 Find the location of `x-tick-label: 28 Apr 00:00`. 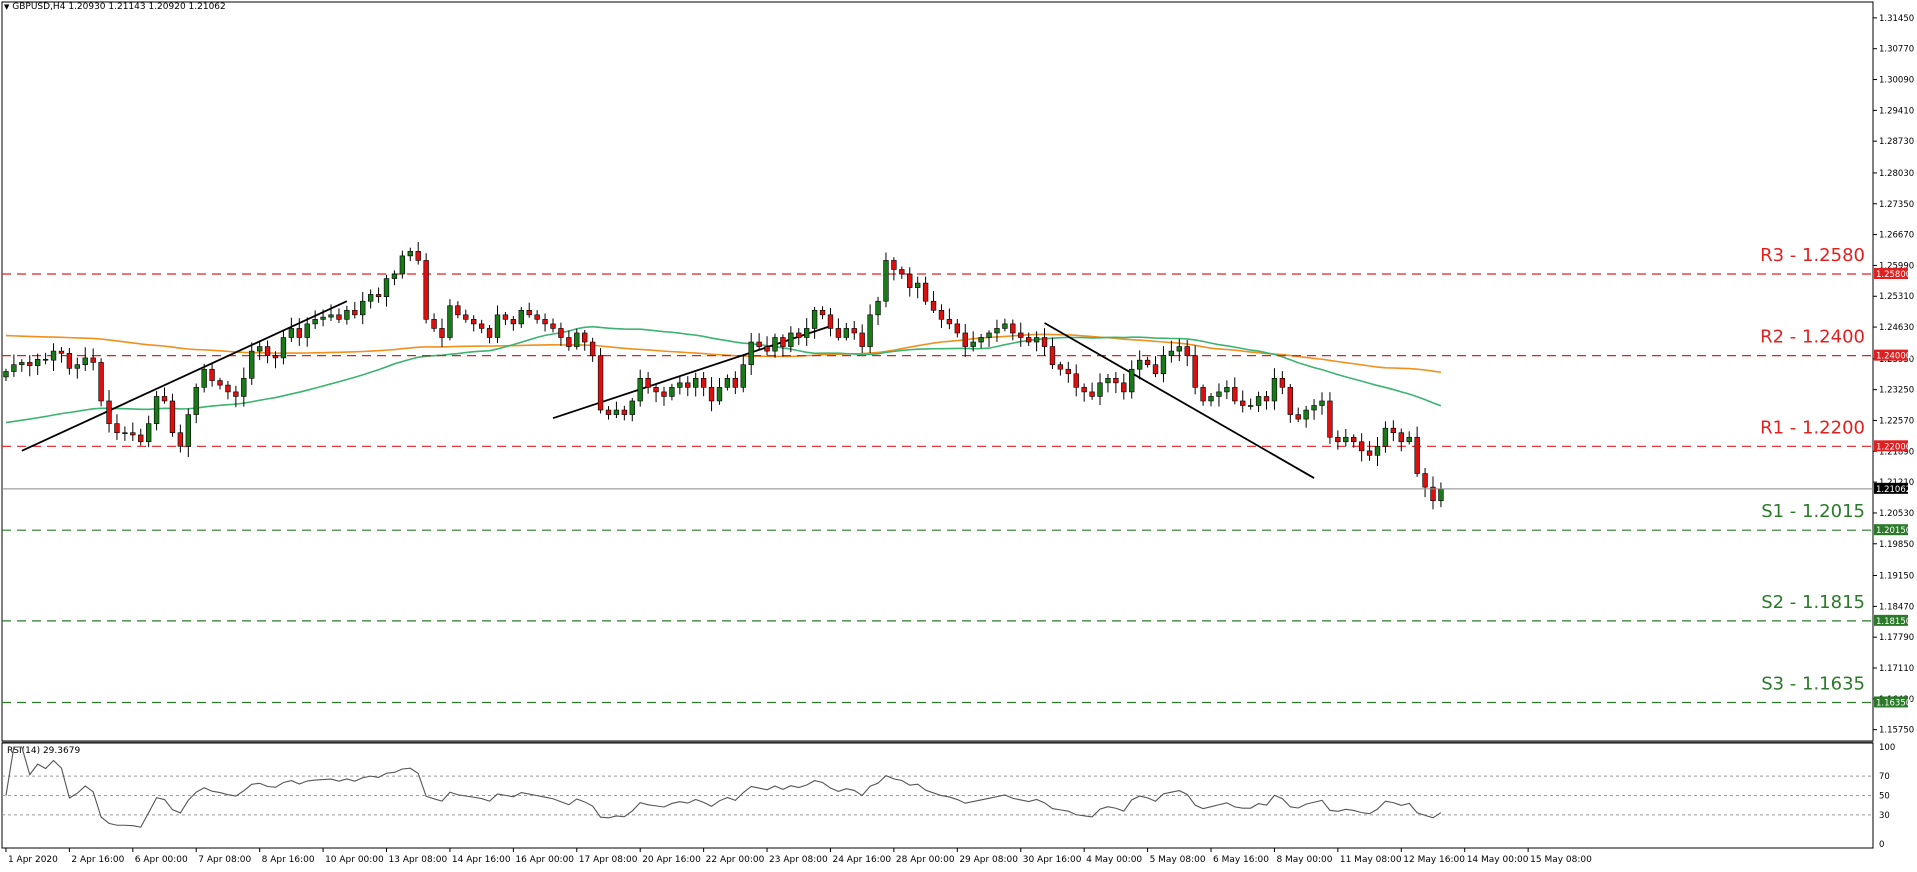

x-tick-label: 28 Apr 00:00 is located at coordinates (925, 860).